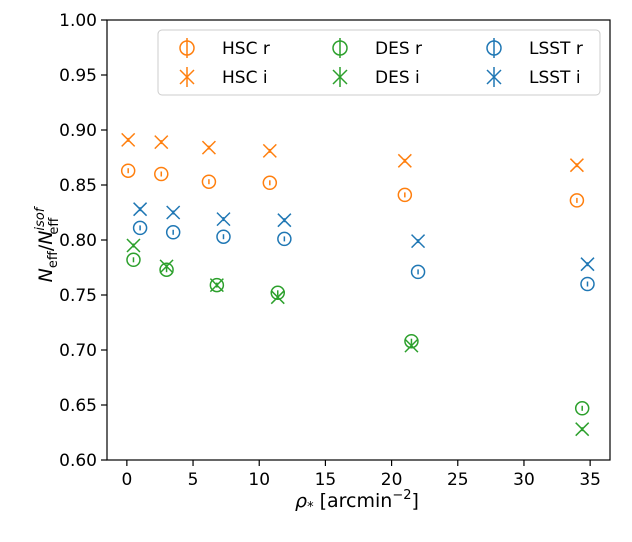 This screenshot has width=632, height=542. Describe the element at coordinates (78, 461) in the screenshot. I see `y-tick-label: 0.60` at that location.